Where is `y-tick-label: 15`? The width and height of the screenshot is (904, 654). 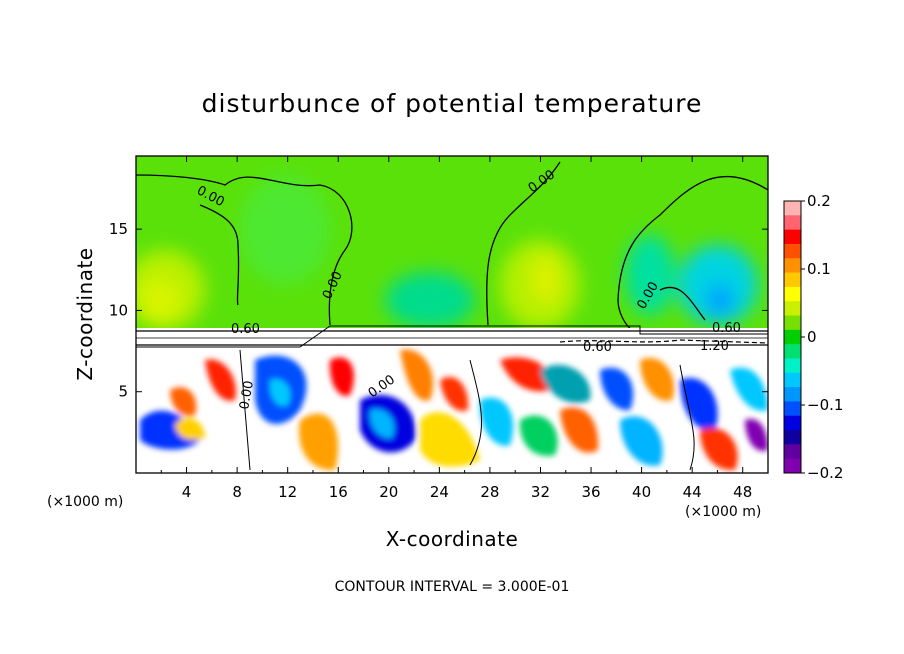 y-tick-label: 15 is located at coordinates (118, 229).